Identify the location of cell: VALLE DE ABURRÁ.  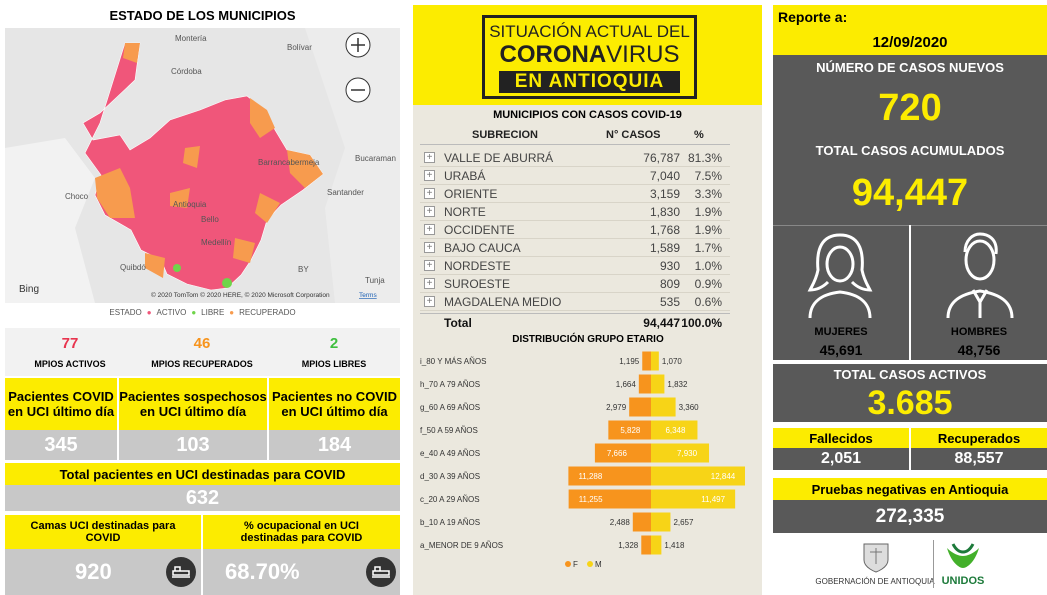
(499, 158).